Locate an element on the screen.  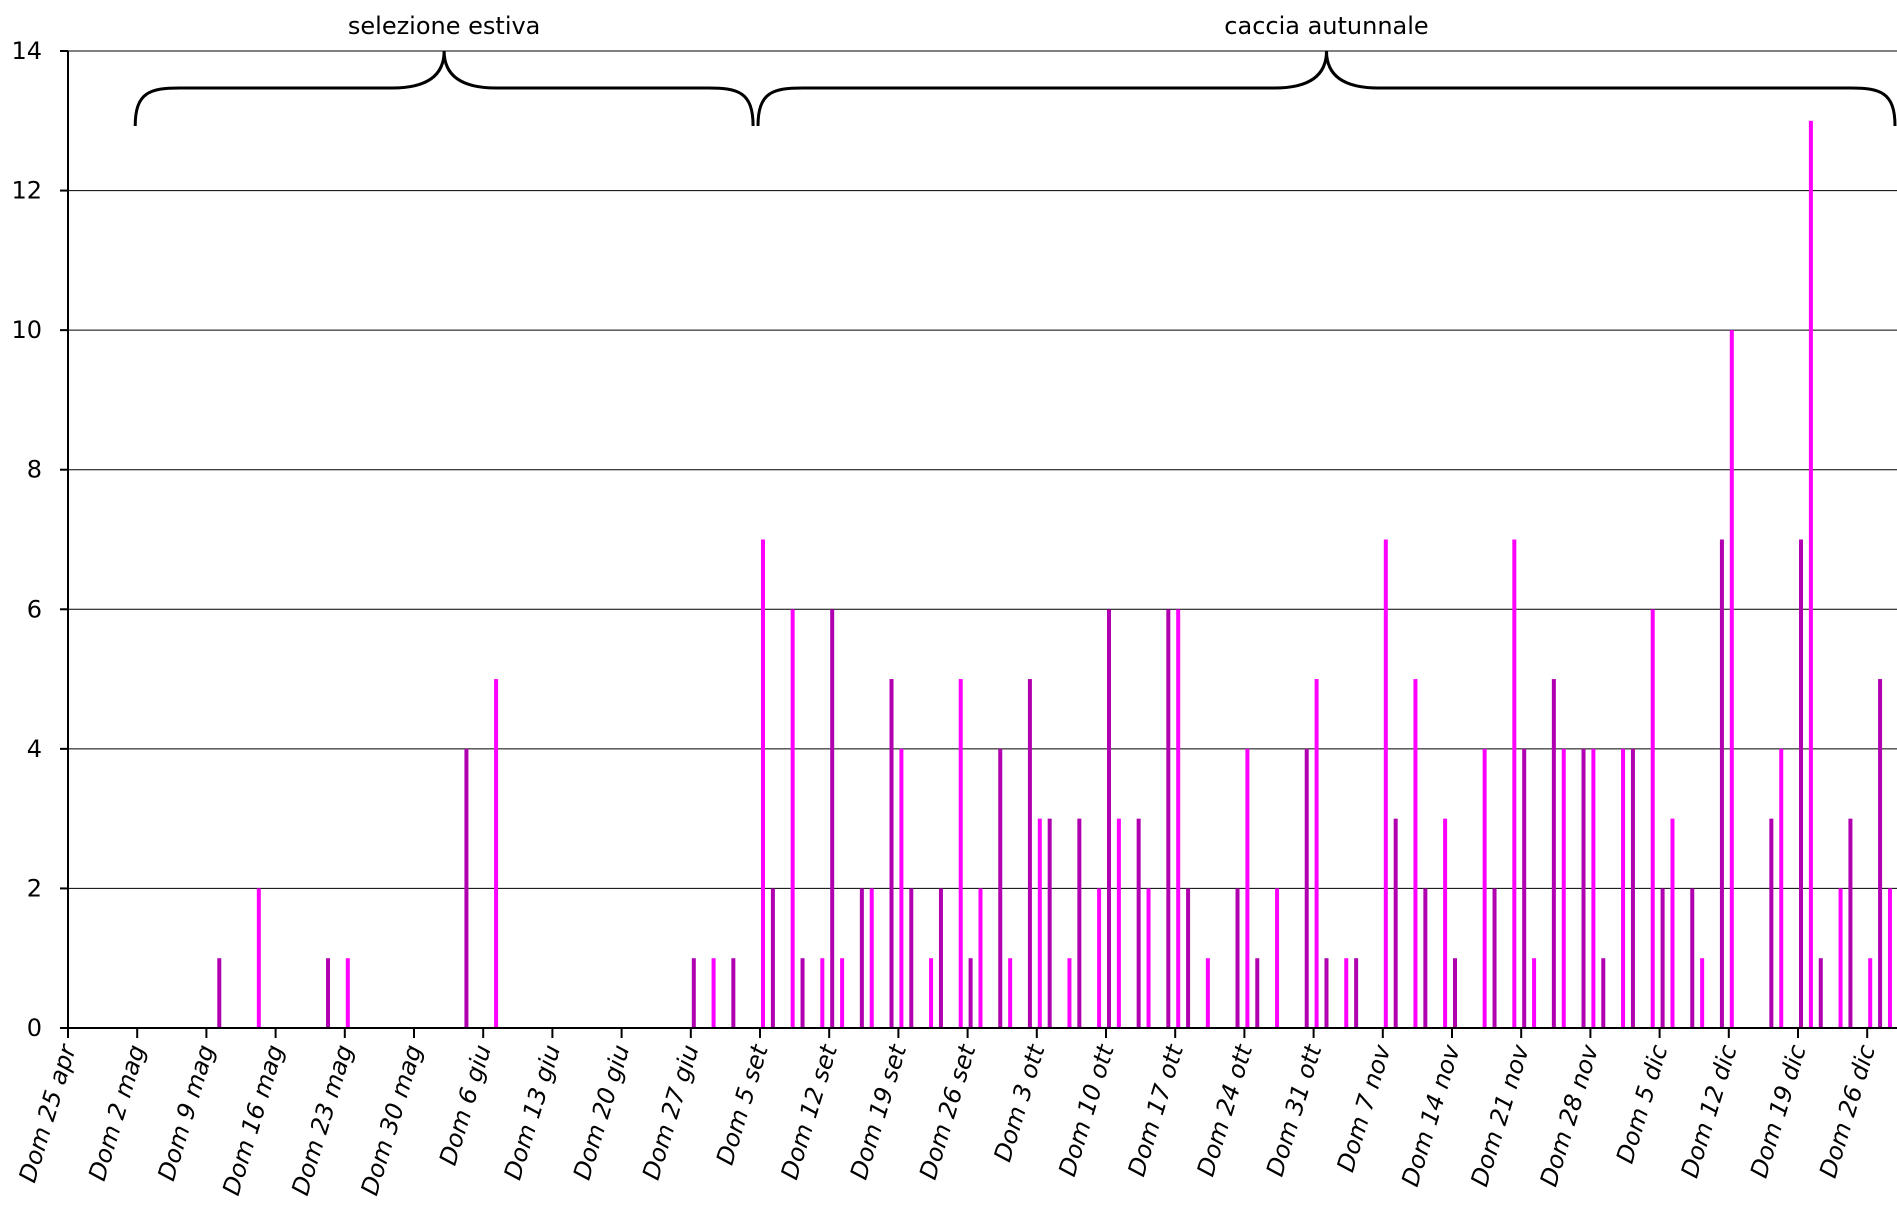
period-brace is located at coordinates (444, 88).